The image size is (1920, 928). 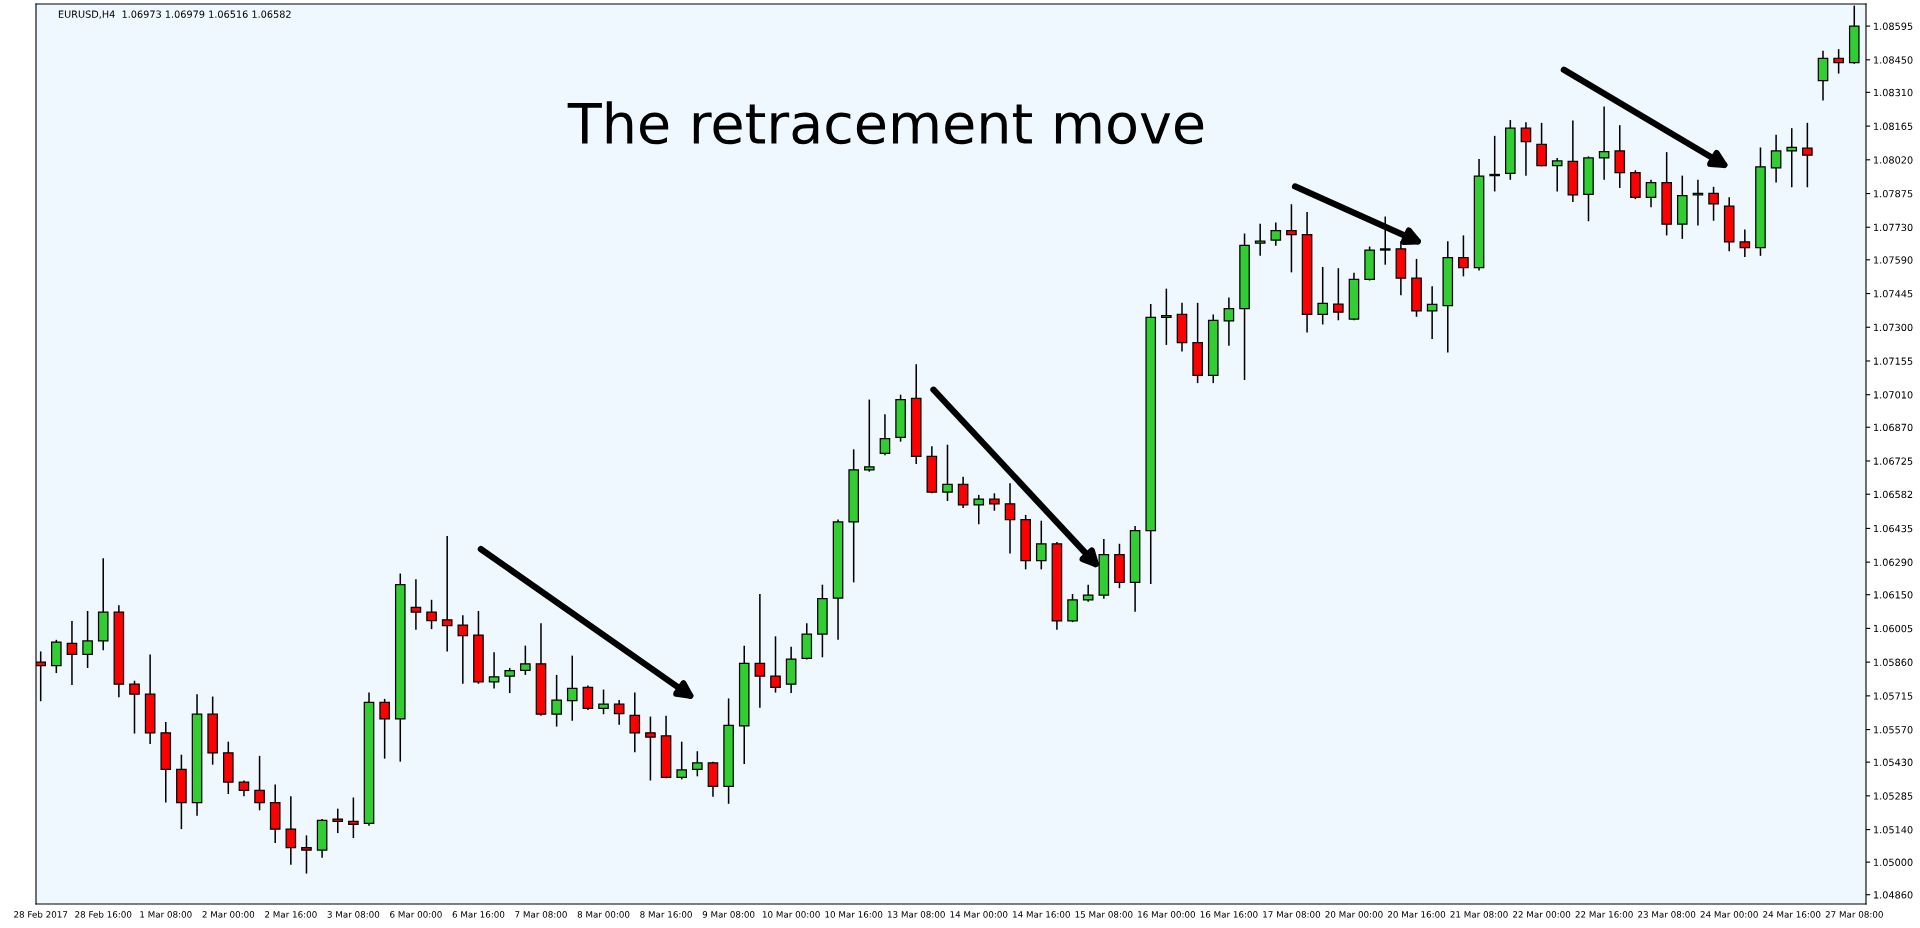 I want to click on x-tick-label: 24 Mar 16:00, so click(x=1792, y=914).